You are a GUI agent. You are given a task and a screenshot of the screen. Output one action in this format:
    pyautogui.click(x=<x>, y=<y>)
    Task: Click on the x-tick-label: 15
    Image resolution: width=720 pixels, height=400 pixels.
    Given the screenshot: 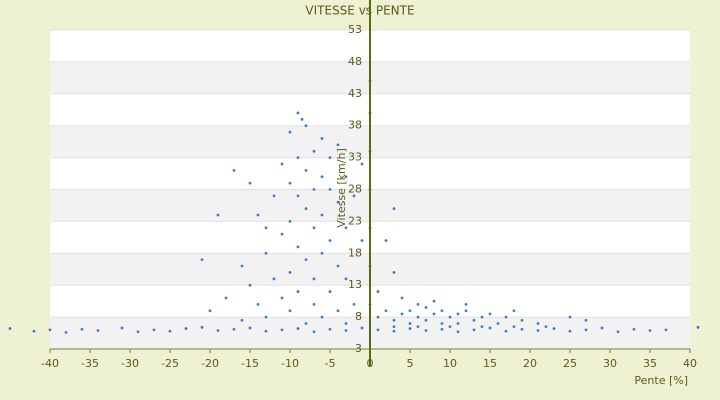 What is the action you would take?
    pyautogui.click(x=490, y=363)
    